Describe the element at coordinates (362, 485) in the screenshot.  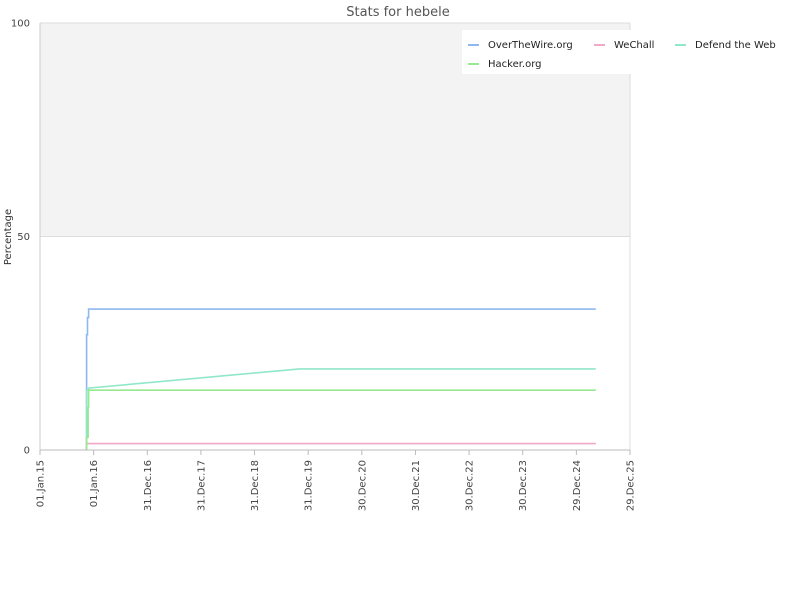
I see `x-tick-label: 30.Dec.20` at that location.